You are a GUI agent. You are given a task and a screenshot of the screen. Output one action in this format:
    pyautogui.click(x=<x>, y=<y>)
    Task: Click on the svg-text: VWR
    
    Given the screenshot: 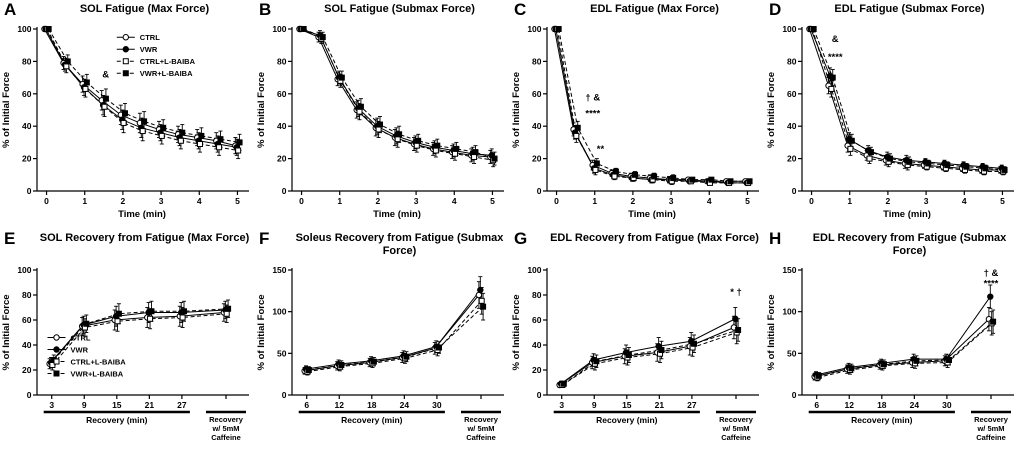 What is the action you would take?
    pyautogui.click(x=149, y=49)
    